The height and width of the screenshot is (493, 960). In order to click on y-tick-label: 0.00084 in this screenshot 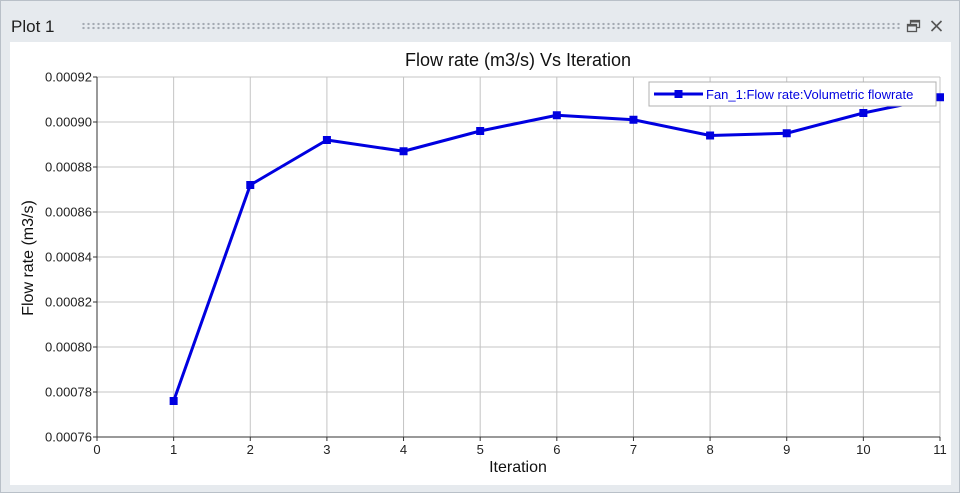, I will do `click(68, 257)`.